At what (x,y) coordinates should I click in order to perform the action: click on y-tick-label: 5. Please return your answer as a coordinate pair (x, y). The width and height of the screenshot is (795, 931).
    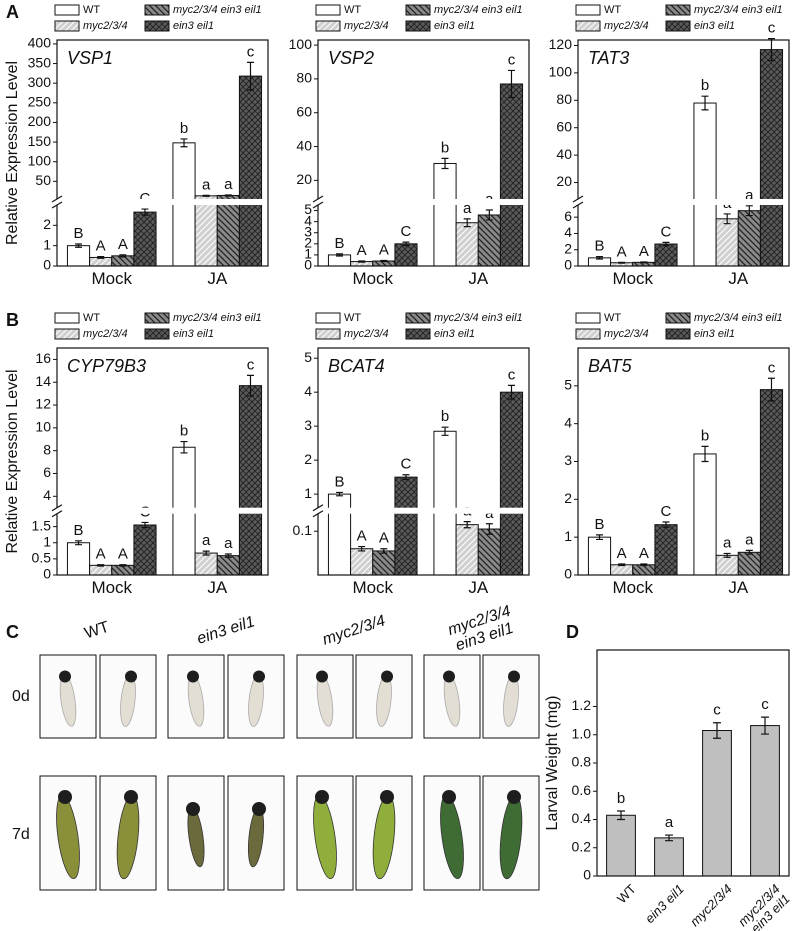
    Looking at the image, I should click on (308, 357).